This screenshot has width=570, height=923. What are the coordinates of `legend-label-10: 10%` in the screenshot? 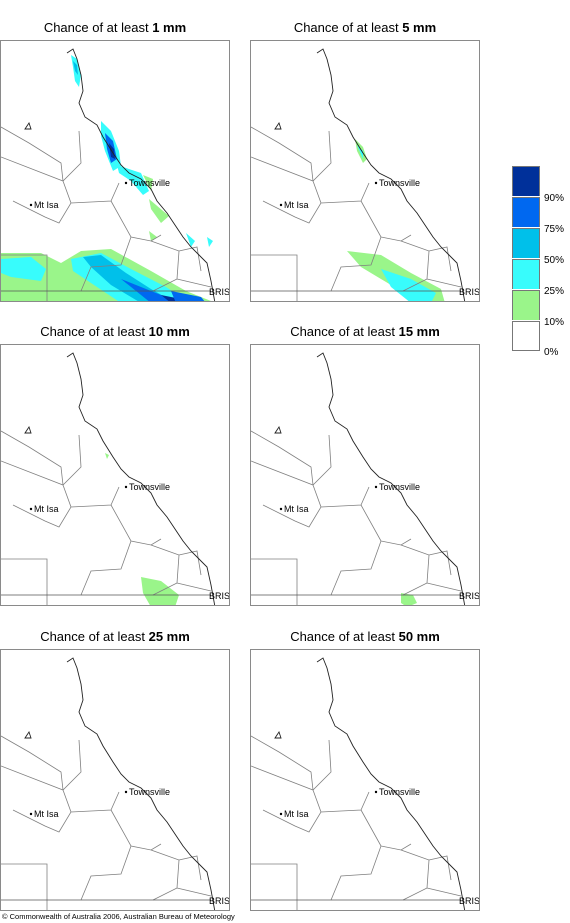 It's located at (554, 322).